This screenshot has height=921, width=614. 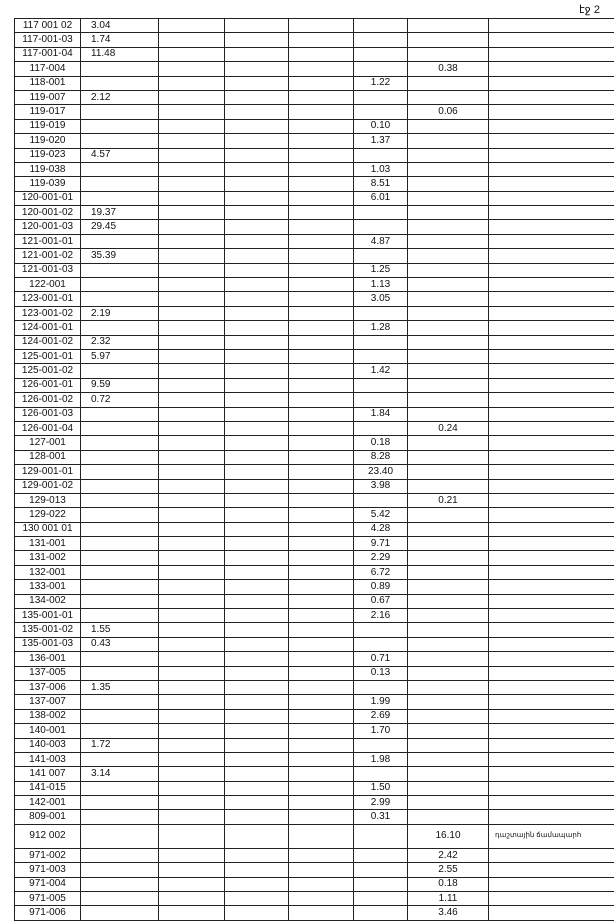 What do you see at coordinates (120, 342) in the screenshot?
I see `value-cell: 2.32` at bounding box center [120, 342].